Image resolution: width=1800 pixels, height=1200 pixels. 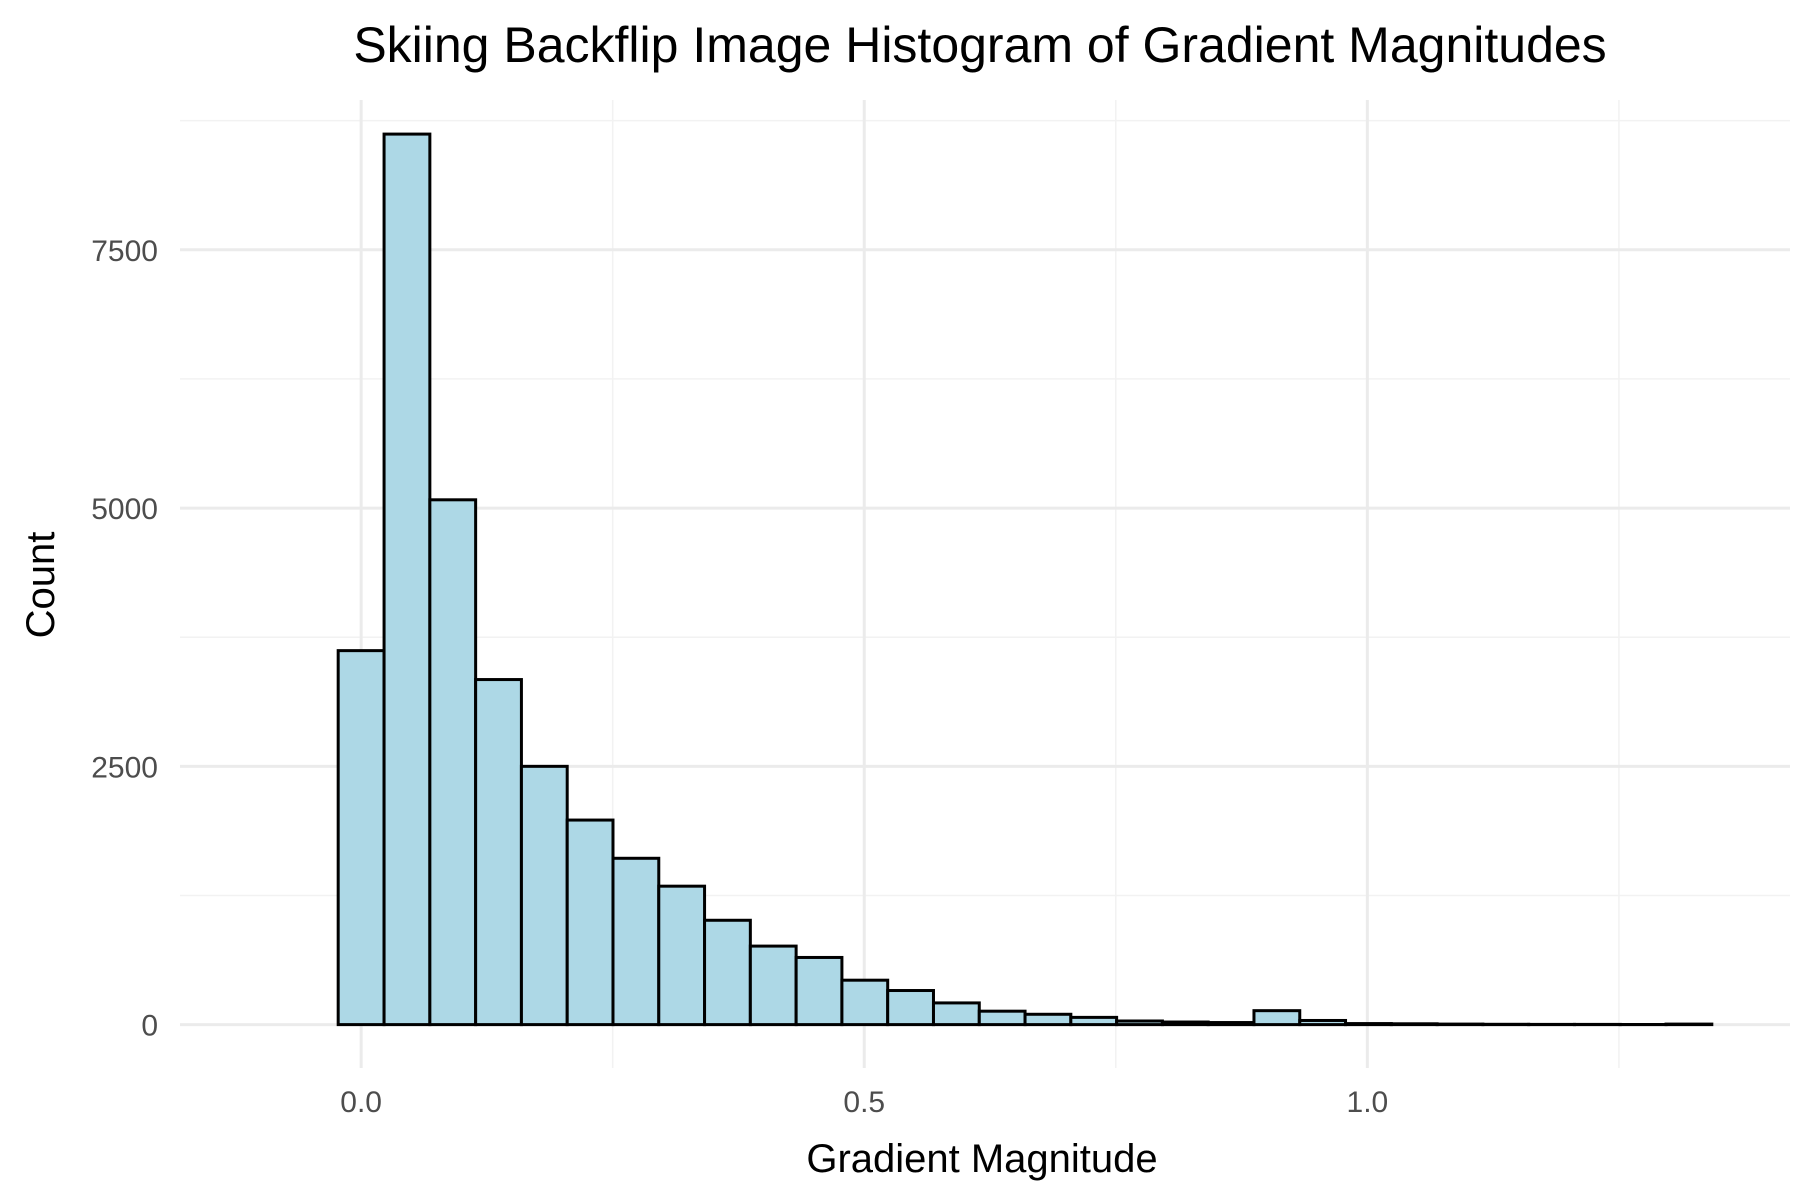 I want to click on x-tick-label: 0.5, so click(x=864, y=1102).